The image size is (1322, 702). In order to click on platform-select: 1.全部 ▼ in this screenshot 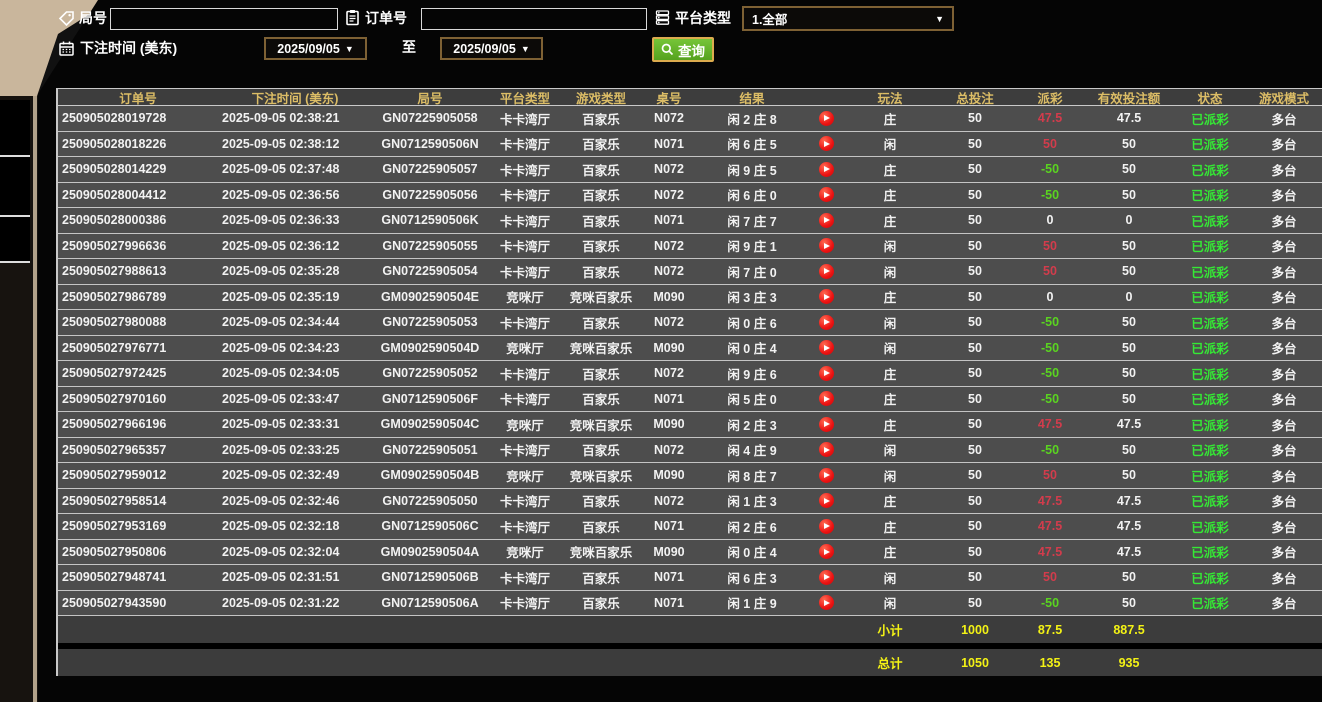, I will do `click(848, 18)`.